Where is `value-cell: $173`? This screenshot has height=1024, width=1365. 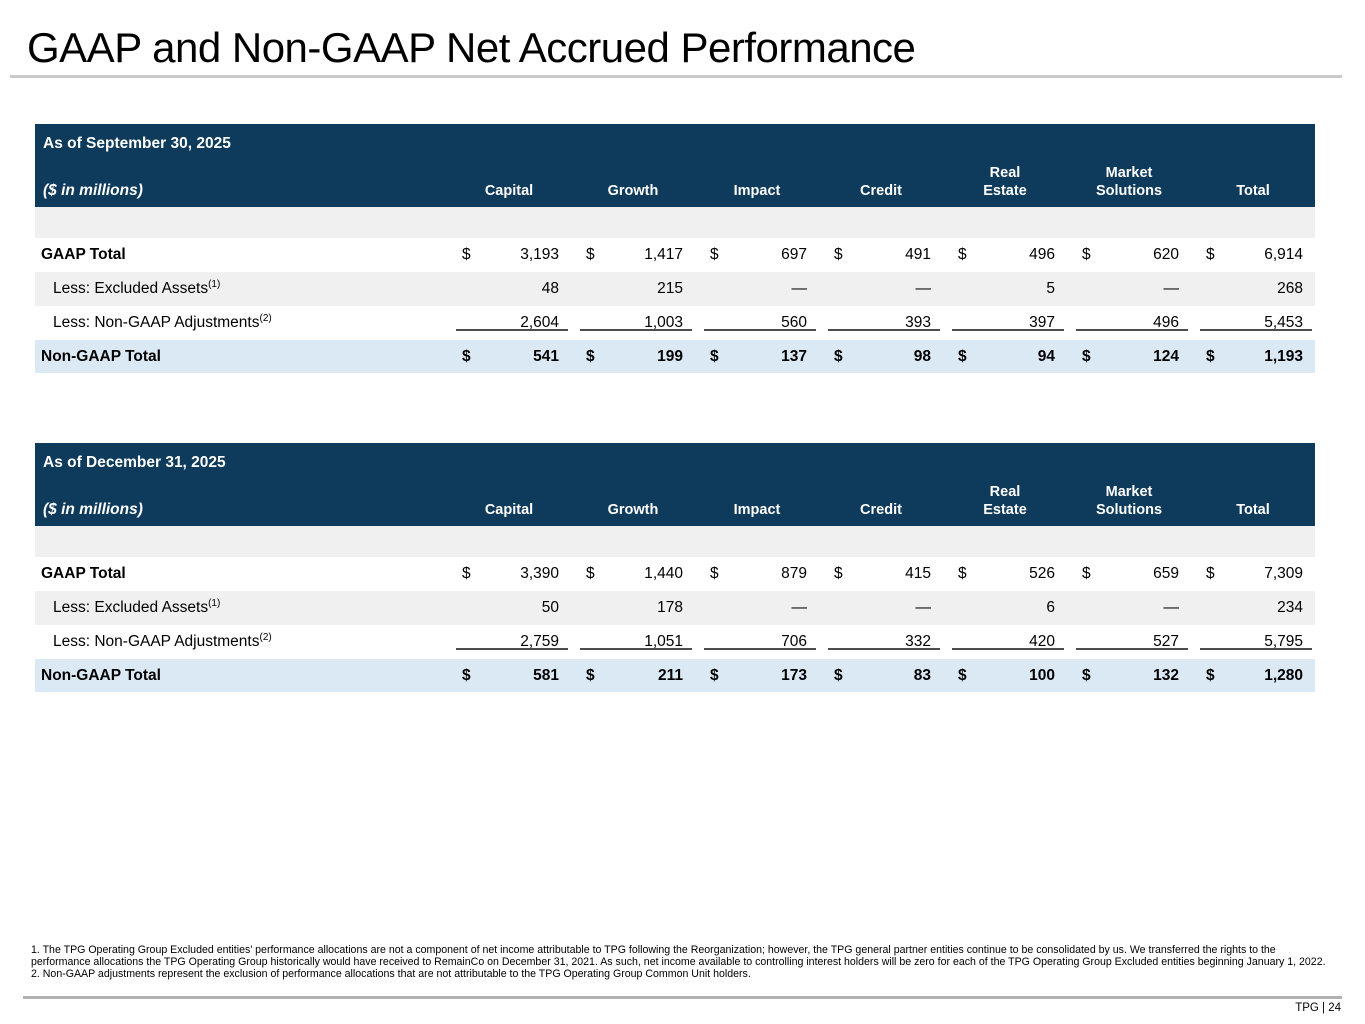
value-cell: $173 is located at coordinates (757, 676).